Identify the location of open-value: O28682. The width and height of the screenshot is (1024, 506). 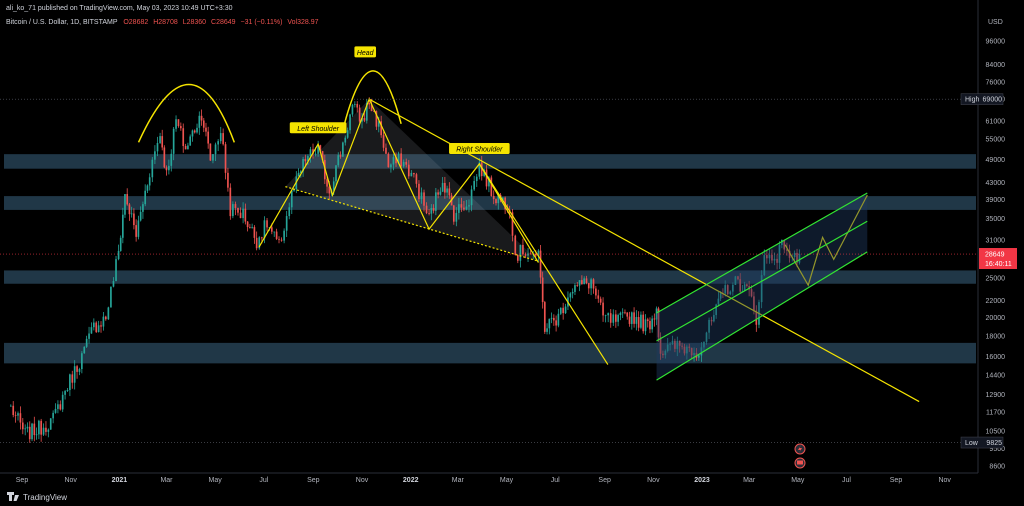
(135, 22).